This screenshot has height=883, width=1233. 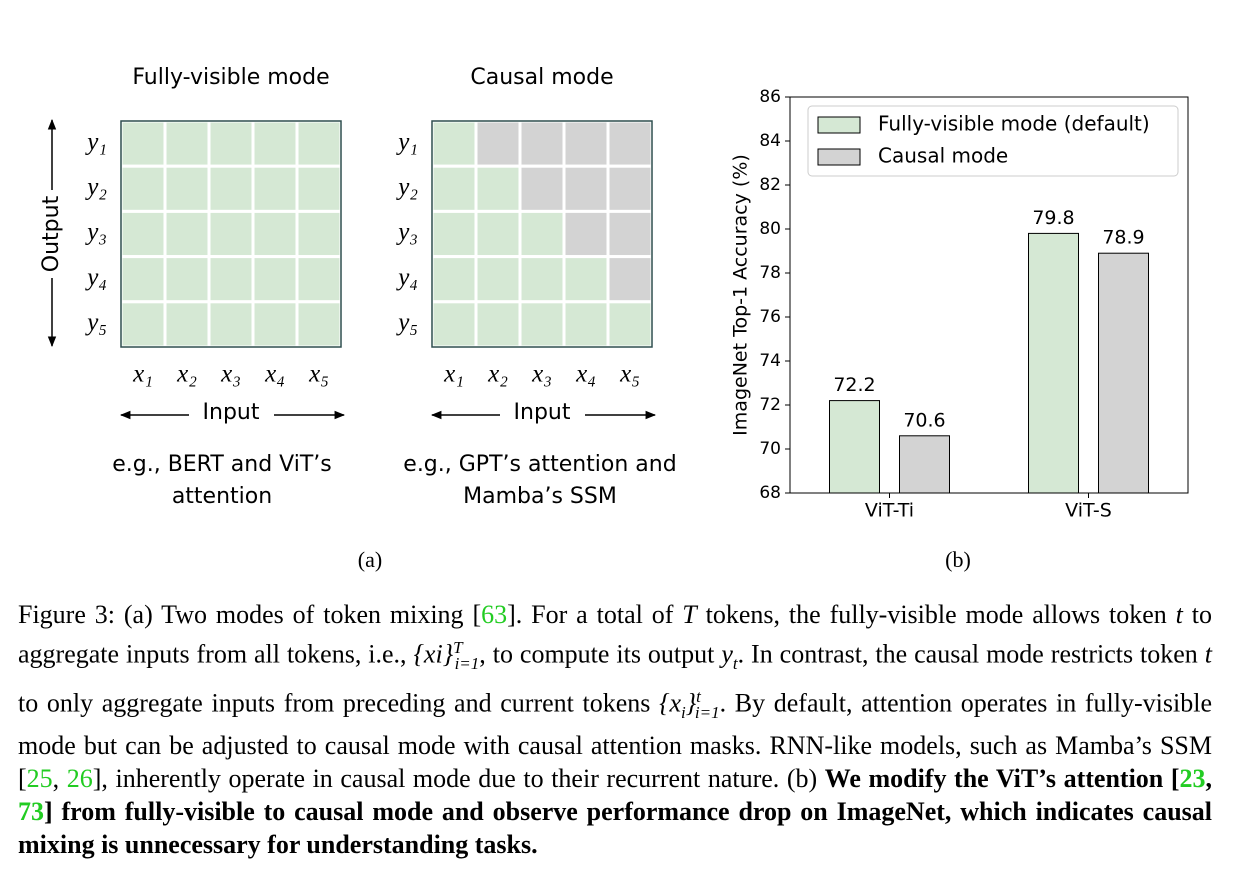 What do you see at coordinates (433, 654) in the screenshot?
I see `math: {xi}` at bounding box center [433, 654].